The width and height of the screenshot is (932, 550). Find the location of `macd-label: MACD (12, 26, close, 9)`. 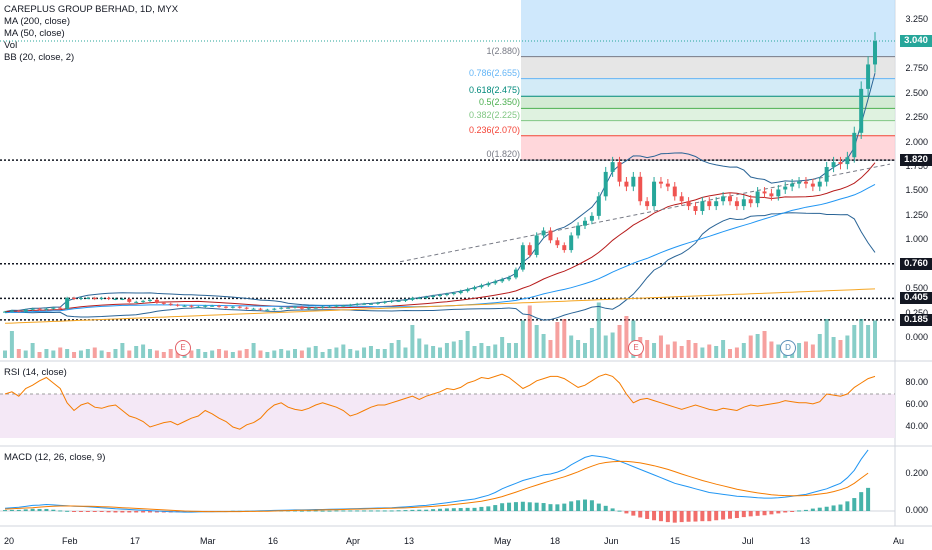

macd-label: MACD (12, 26, close, 9) is located at coordinates (55, 457).